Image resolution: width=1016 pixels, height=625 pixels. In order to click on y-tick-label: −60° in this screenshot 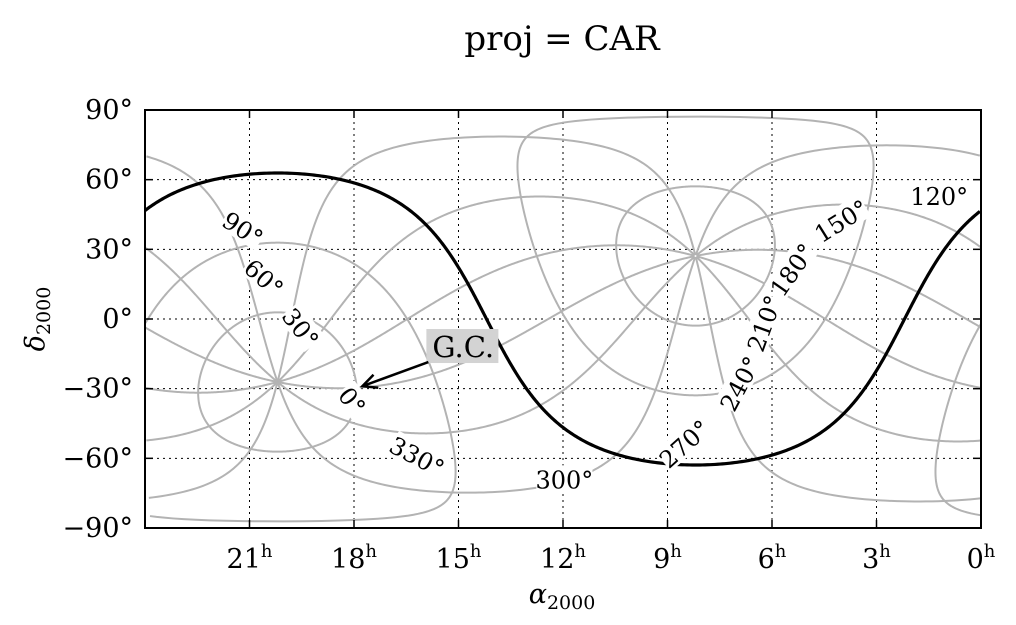, I will do `click(98, 458)`.